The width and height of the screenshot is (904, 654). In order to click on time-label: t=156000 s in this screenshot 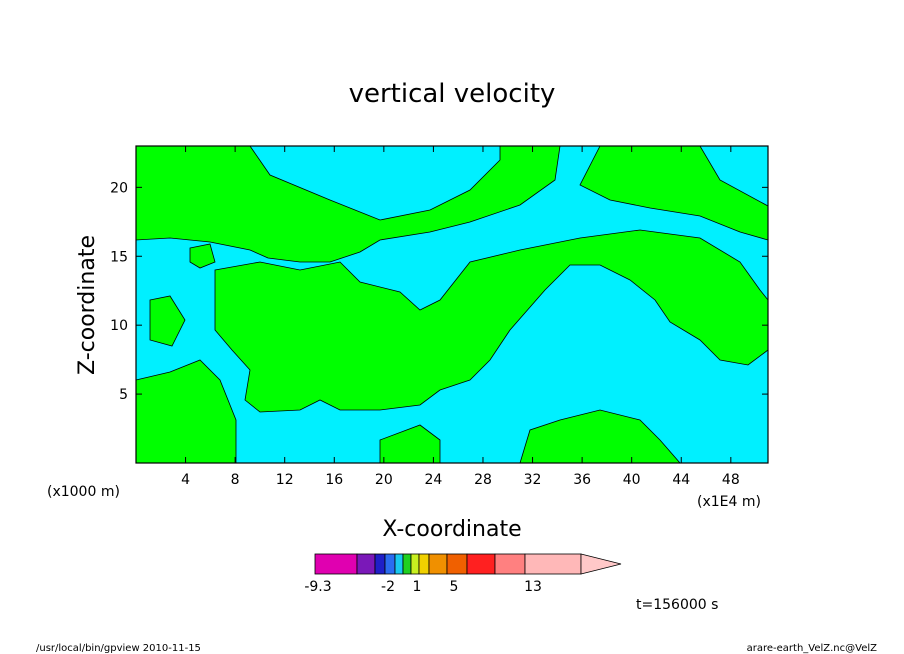, I will do `click(677, 605)`.